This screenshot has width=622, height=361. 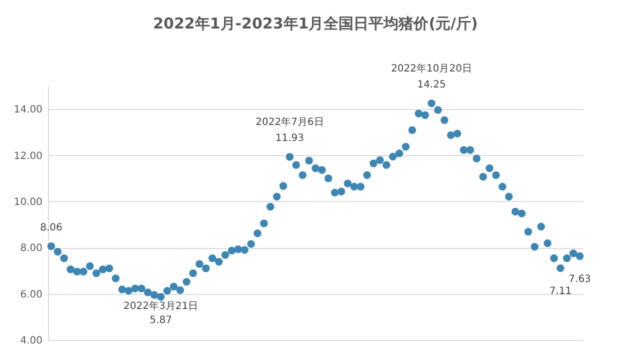 I want to click on annotation: 2022年3月21日, so click(x=161, y=306).